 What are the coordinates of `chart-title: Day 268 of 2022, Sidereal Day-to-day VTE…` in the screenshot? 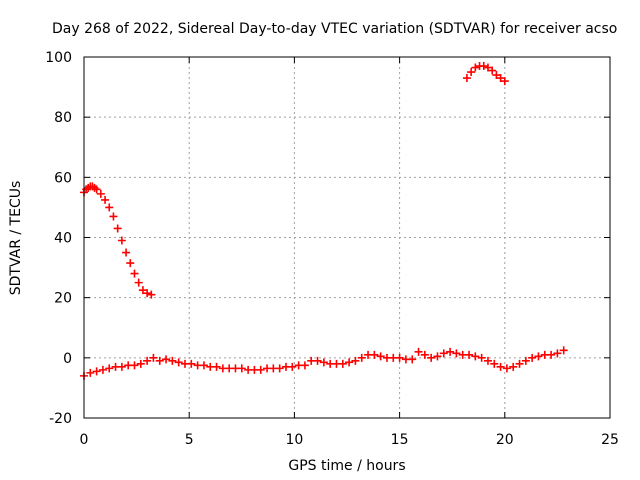 It's located at (334, 29).